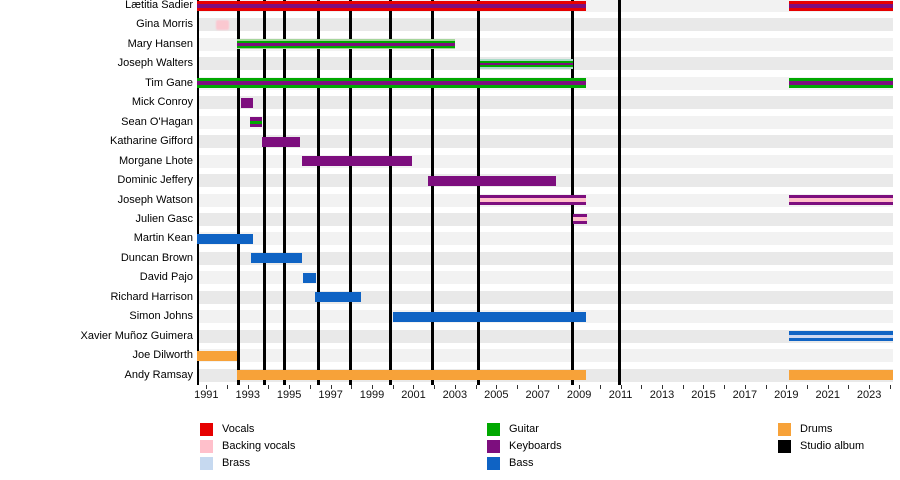 The height and width of the screenshot is (480, 900). I want to click on member-label: Simon Johns, so click(161, 316).